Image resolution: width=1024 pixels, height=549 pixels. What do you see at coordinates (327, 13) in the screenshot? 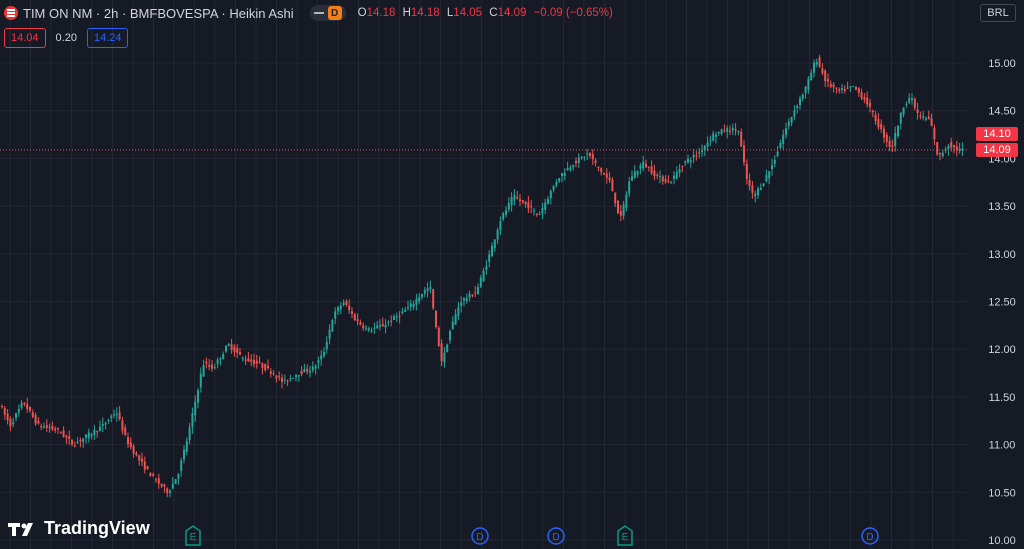
I see `market-status-pill: D` at bounding box center [327, 13].